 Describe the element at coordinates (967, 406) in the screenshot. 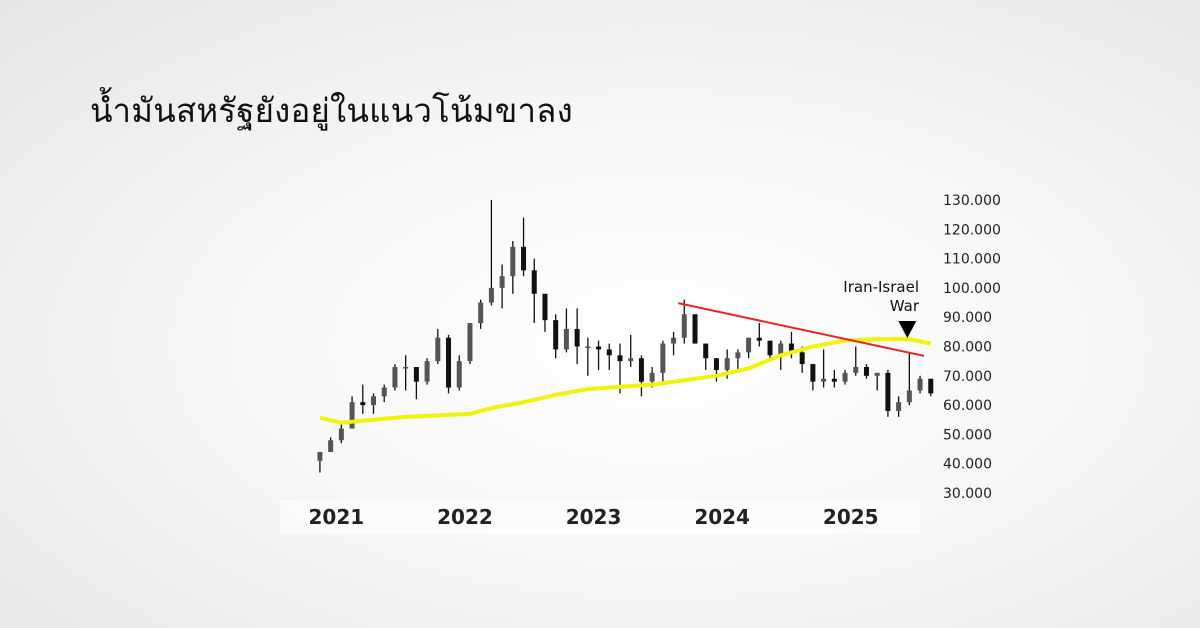

I see `y-tick-label: 60.000` at that location.